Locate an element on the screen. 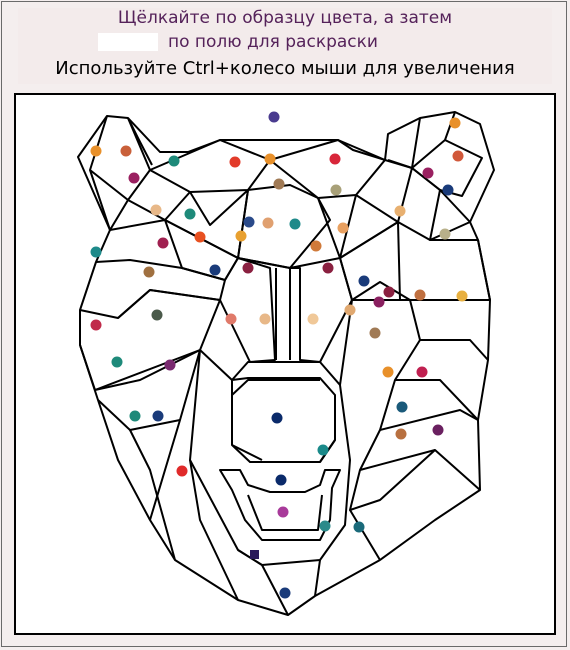 Image resolution: width=570 pixels, height=650 pixels. instruction-line-1: Щёлкайте по образцу цвета, а затем is located at coordinates (285, 18).